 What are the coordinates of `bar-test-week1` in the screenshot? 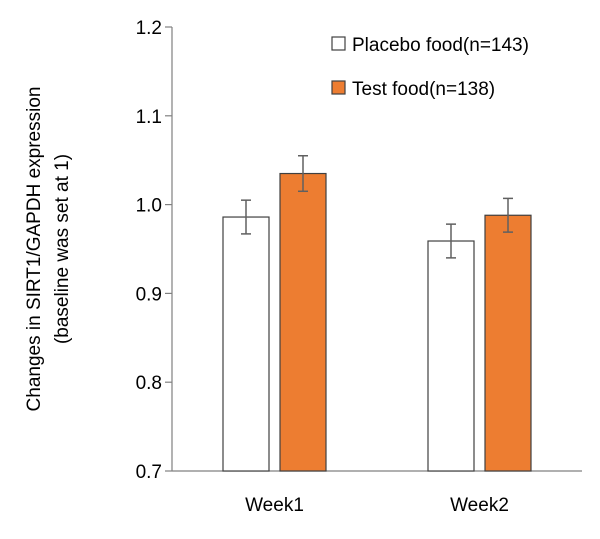 It's located at (303, 322).